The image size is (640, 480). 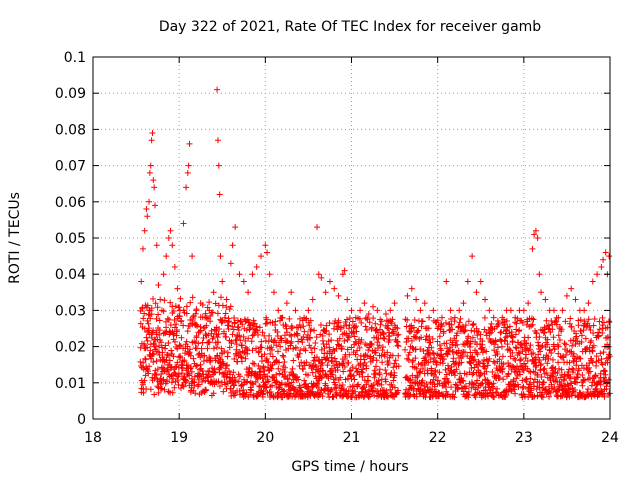 What do you see at coordinates (70, 130) in the screenshot?
I see `y-tick-label: 0.08` at bounding box center [70, 130].